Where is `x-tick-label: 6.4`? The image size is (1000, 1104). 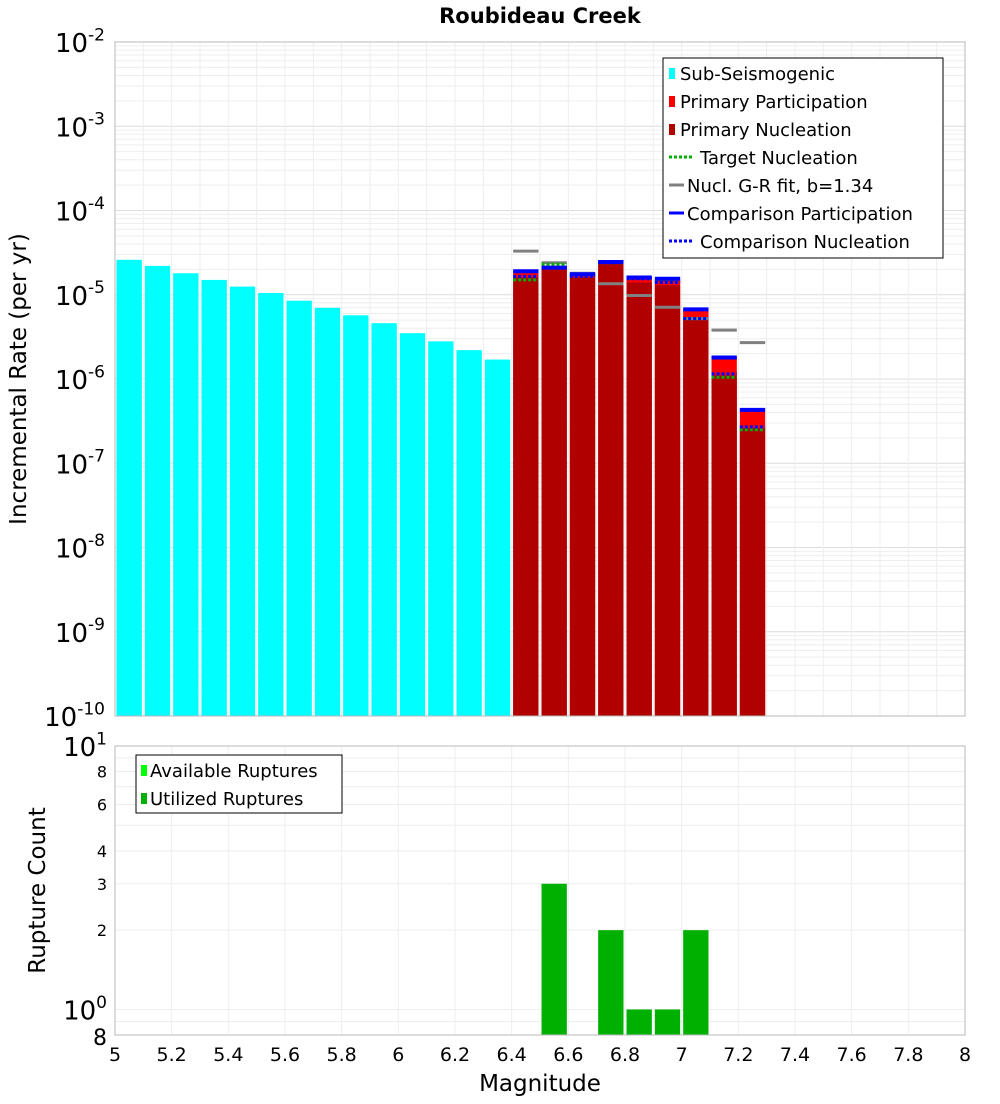
x-tick-label: 6.4 is located at coordinates (512, 1055).